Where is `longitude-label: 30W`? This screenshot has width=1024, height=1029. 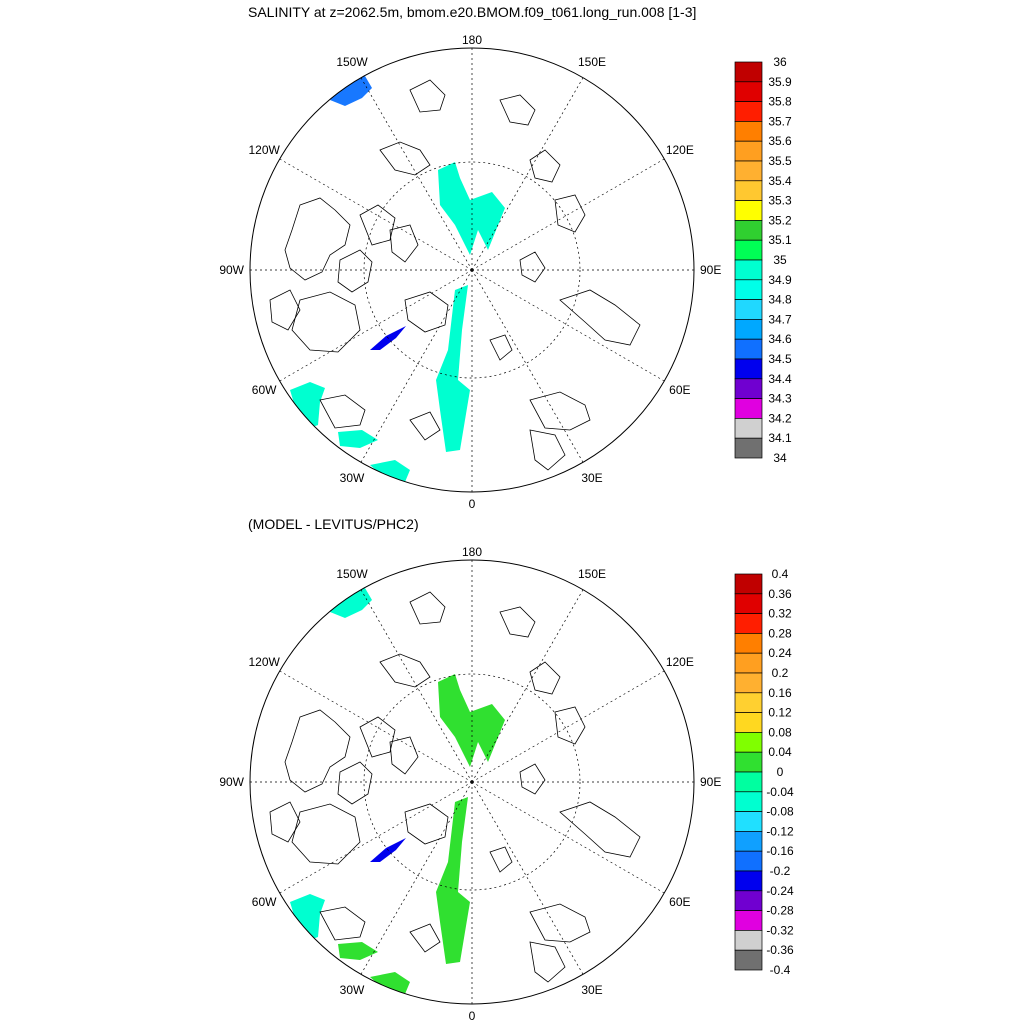
longitude-label: 30W is located at coordinates (352, 478).